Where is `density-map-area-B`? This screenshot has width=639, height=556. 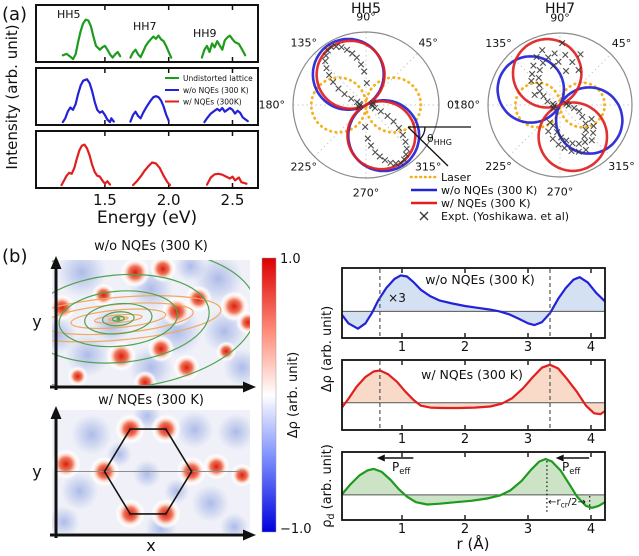
density-map-area-B is located at coordinates (151, 471).